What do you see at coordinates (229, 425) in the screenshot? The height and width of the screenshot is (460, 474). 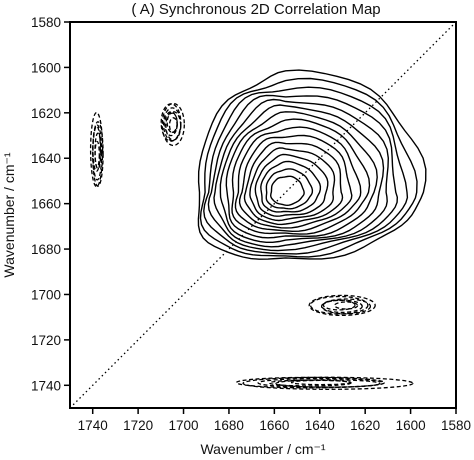 I see `x-tick-label: 1680` at bounding box center [229, 425].